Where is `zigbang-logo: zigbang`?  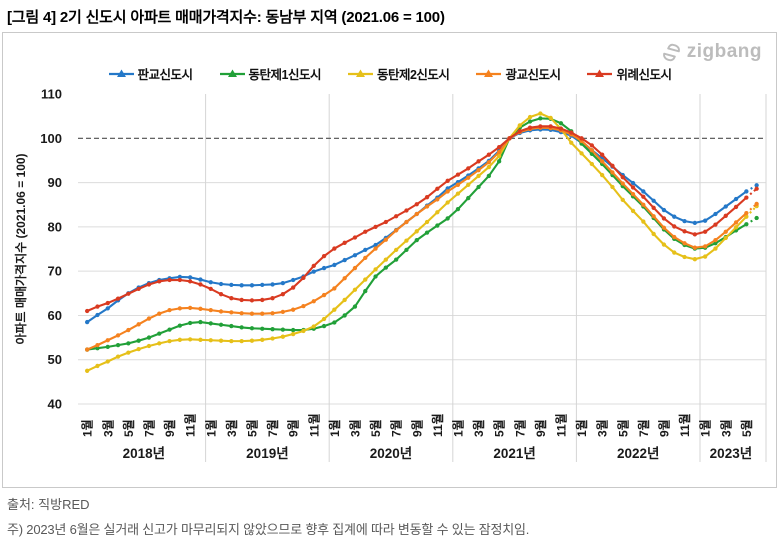 zigbang-logo: zigbang is located at coordinates (711, 52).